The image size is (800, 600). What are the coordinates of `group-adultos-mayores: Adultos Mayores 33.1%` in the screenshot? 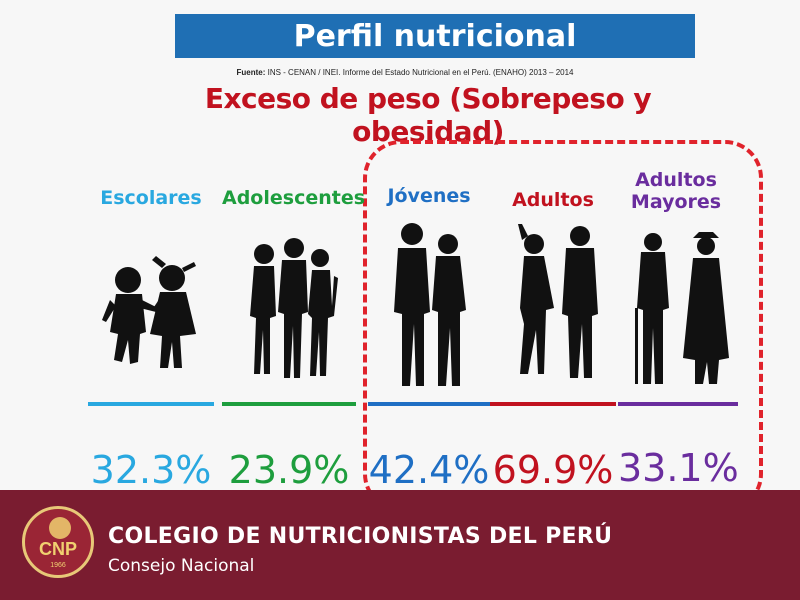 It's located at (678, 329).